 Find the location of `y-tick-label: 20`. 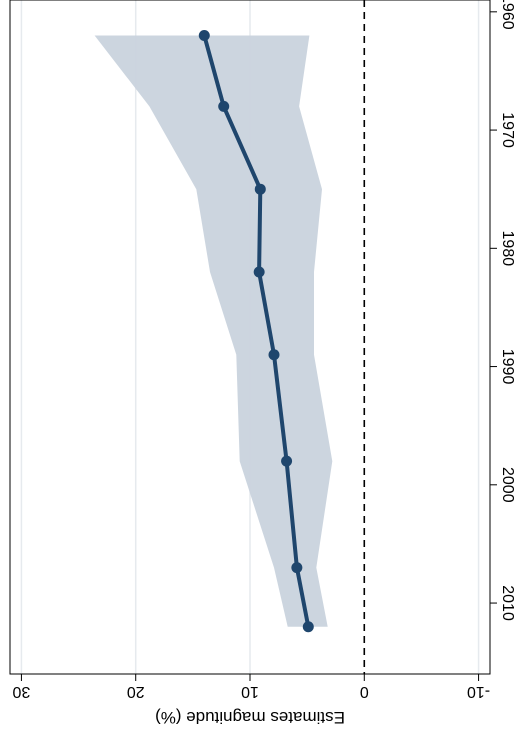

y-tick-label: 20 is located at coordinates (136, 691).